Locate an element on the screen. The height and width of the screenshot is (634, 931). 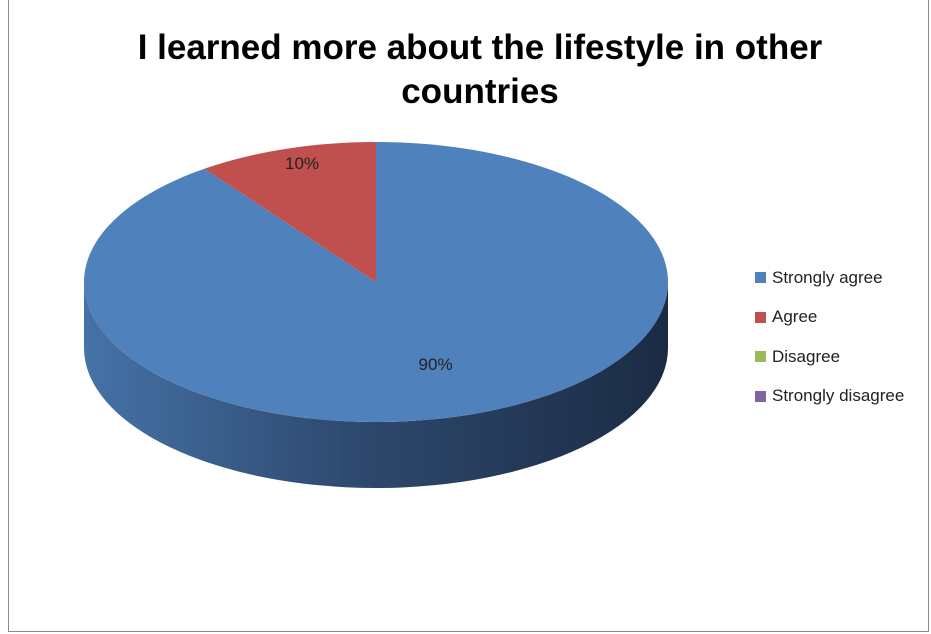
legend-item-strongly-disagree: Strongly disagree is located at coordinates (840, 397).